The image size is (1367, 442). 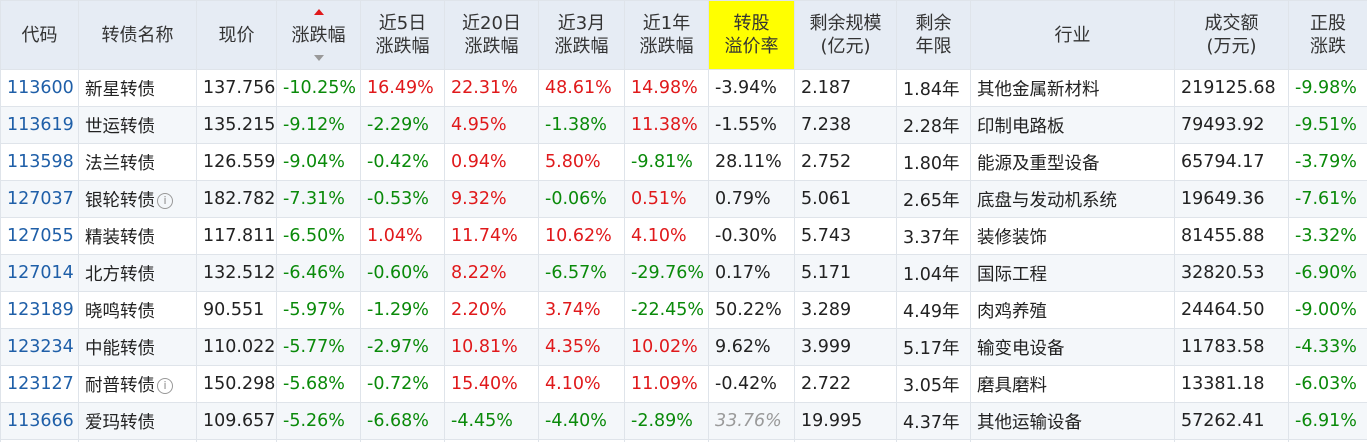 What do you see at coordinates (826, 125) in the screenshot?
I see `scale-value: 7.238` at bounding box center [826, 125].